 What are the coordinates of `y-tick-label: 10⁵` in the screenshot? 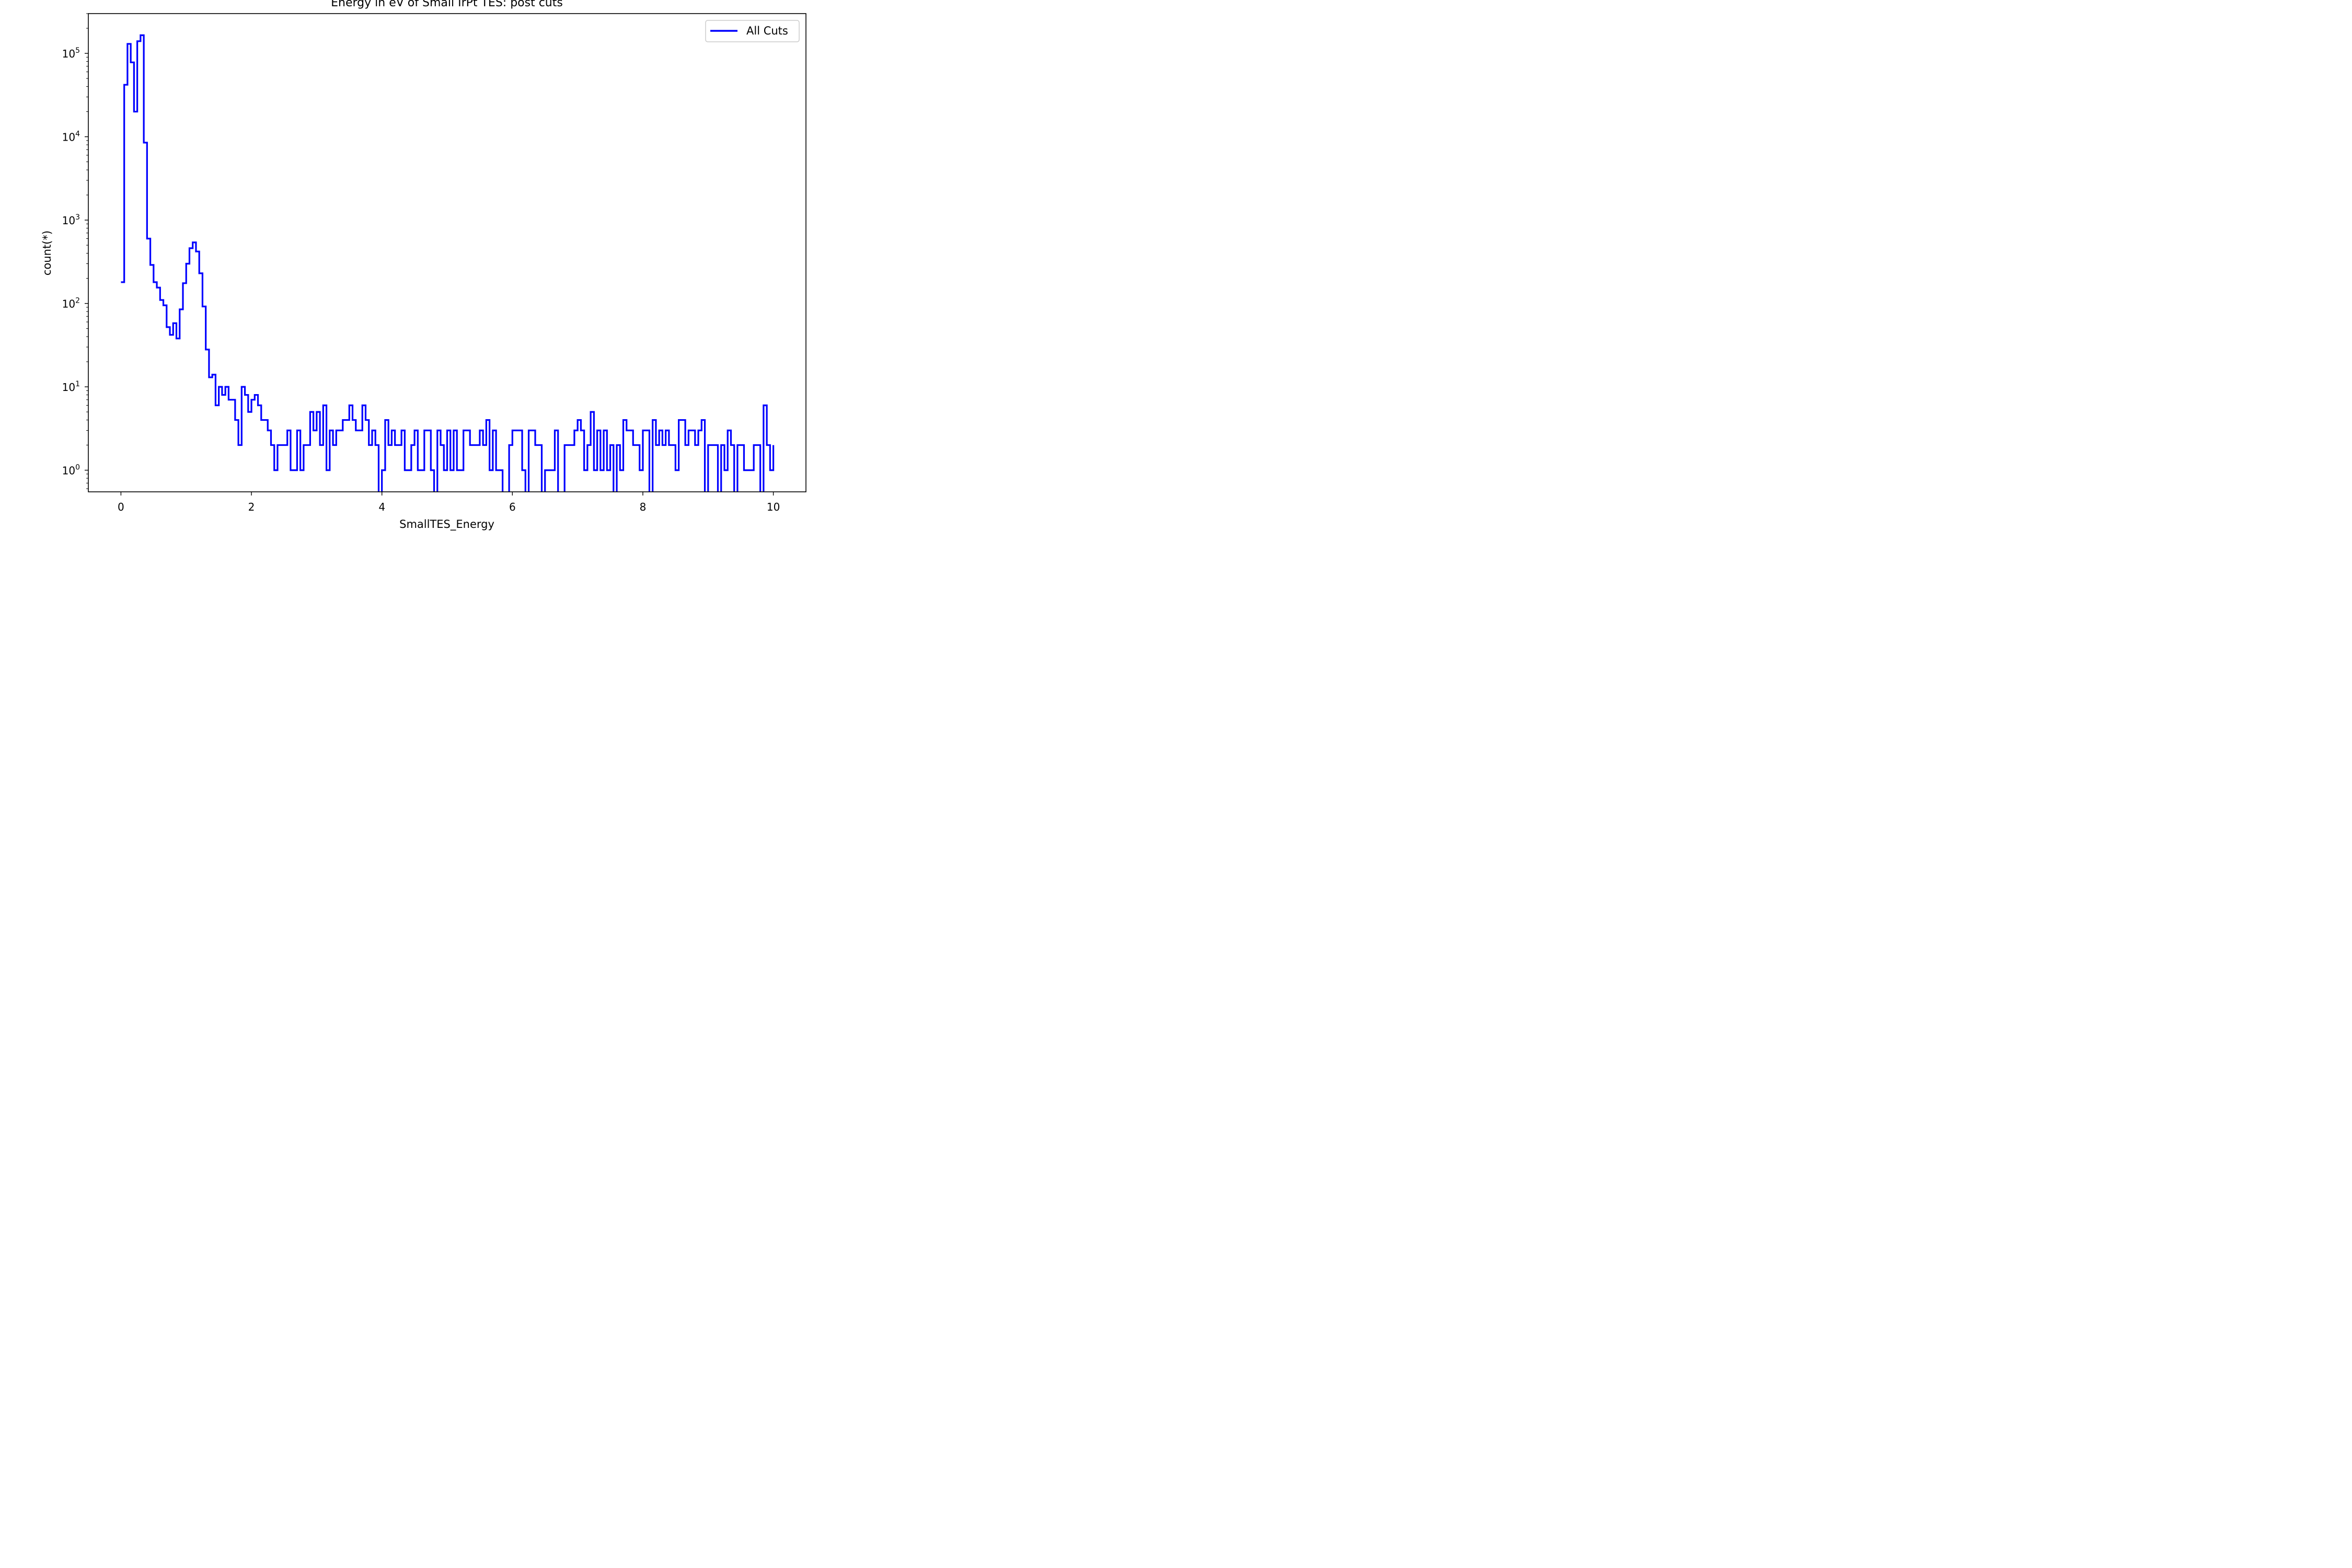 It's located at (71, 53).